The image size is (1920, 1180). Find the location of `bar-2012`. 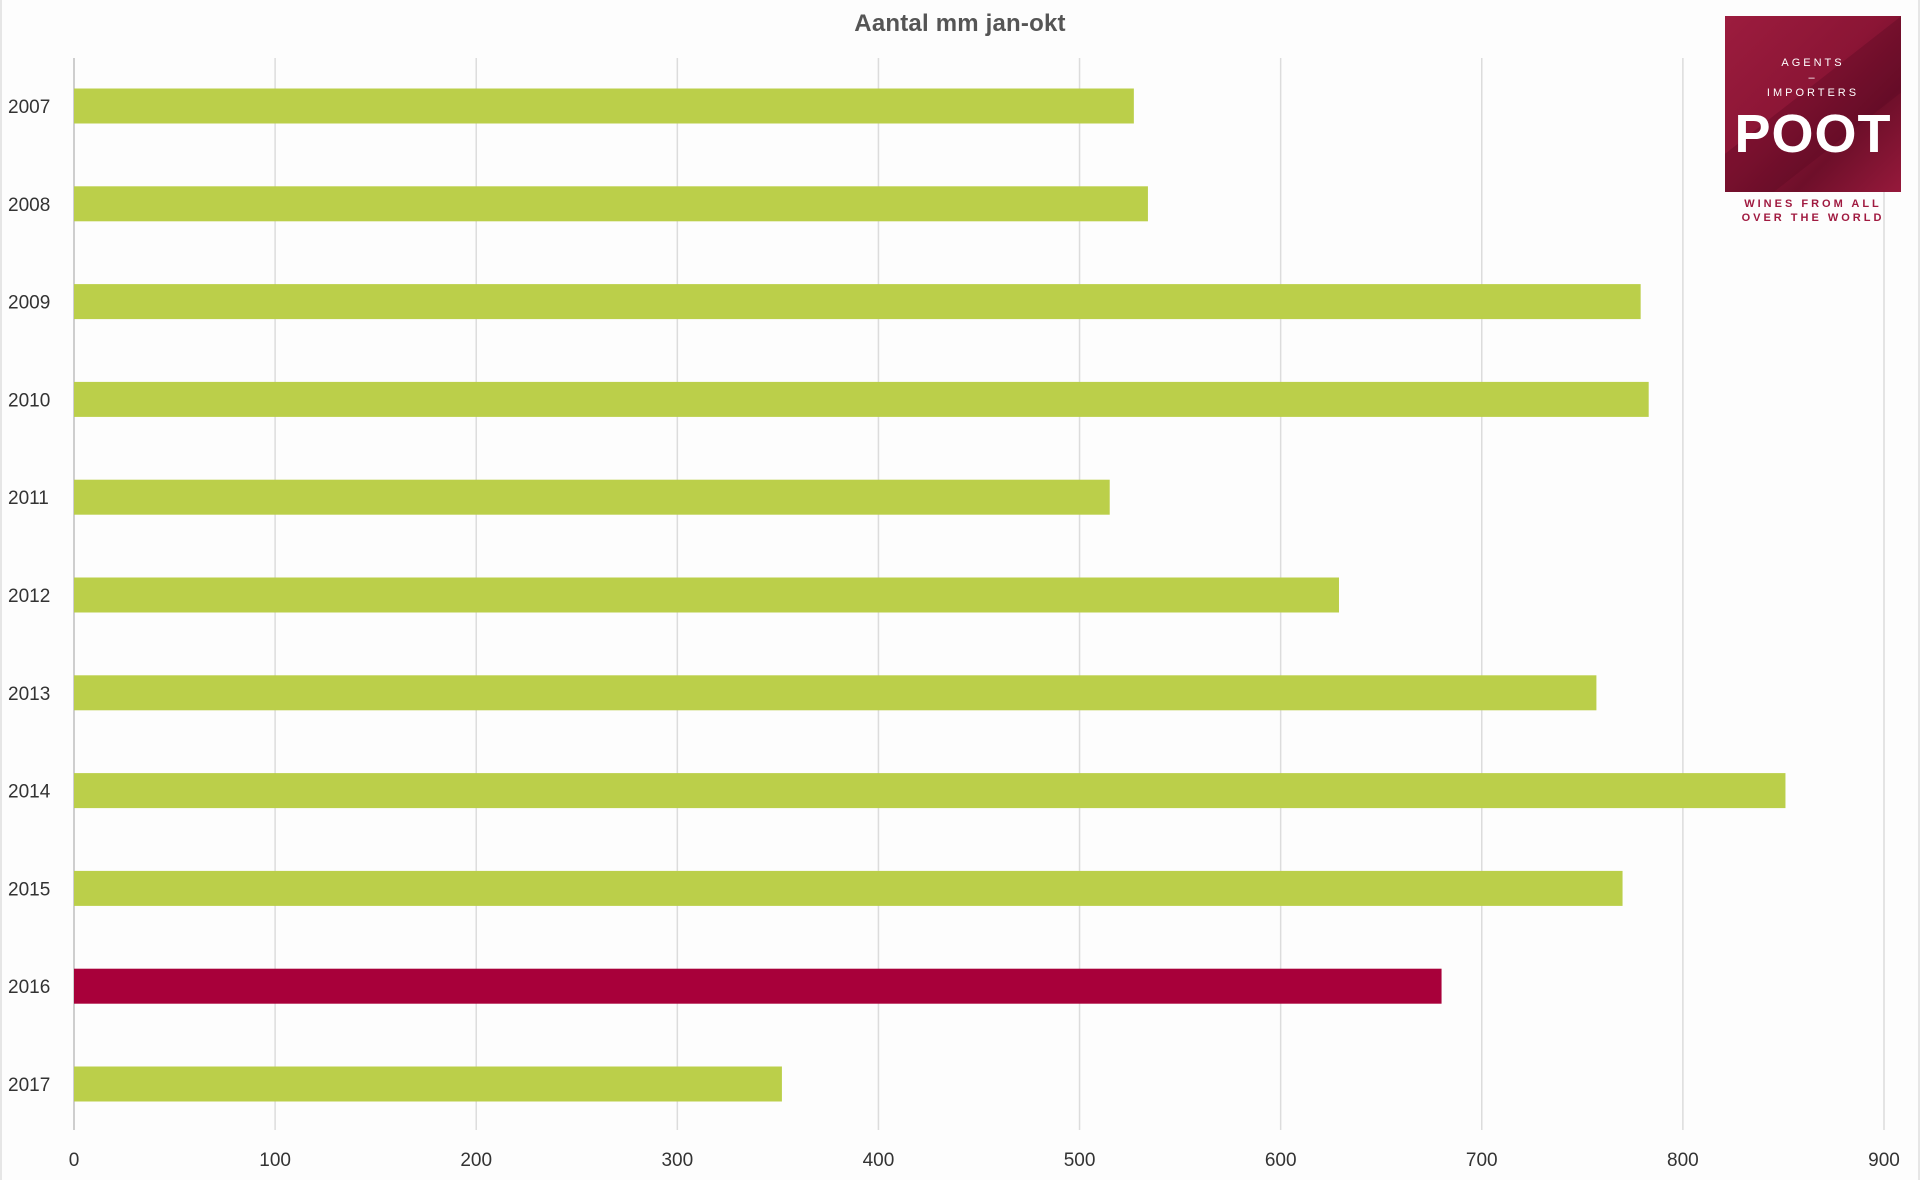

bar-2012 is located at coordinates (706, 595).